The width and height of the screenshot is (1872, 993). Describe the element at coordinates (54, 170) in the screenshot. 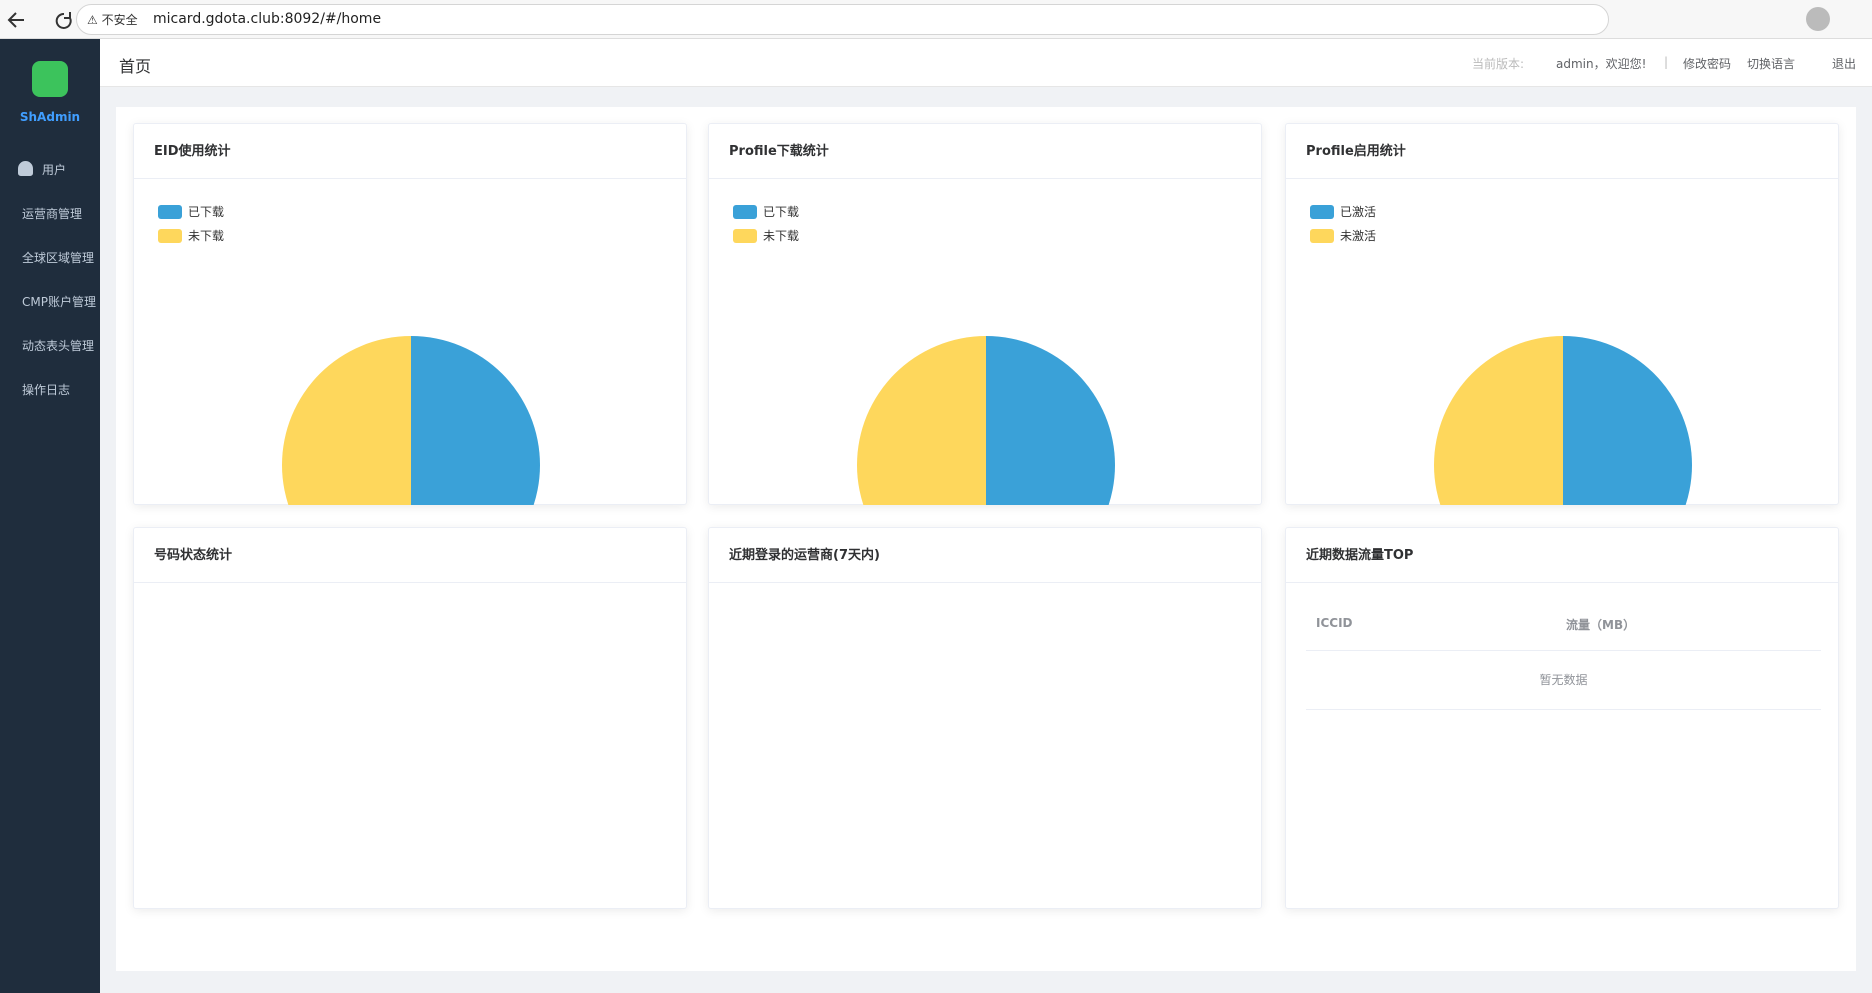

I see `menu-item: 用户` at that location.